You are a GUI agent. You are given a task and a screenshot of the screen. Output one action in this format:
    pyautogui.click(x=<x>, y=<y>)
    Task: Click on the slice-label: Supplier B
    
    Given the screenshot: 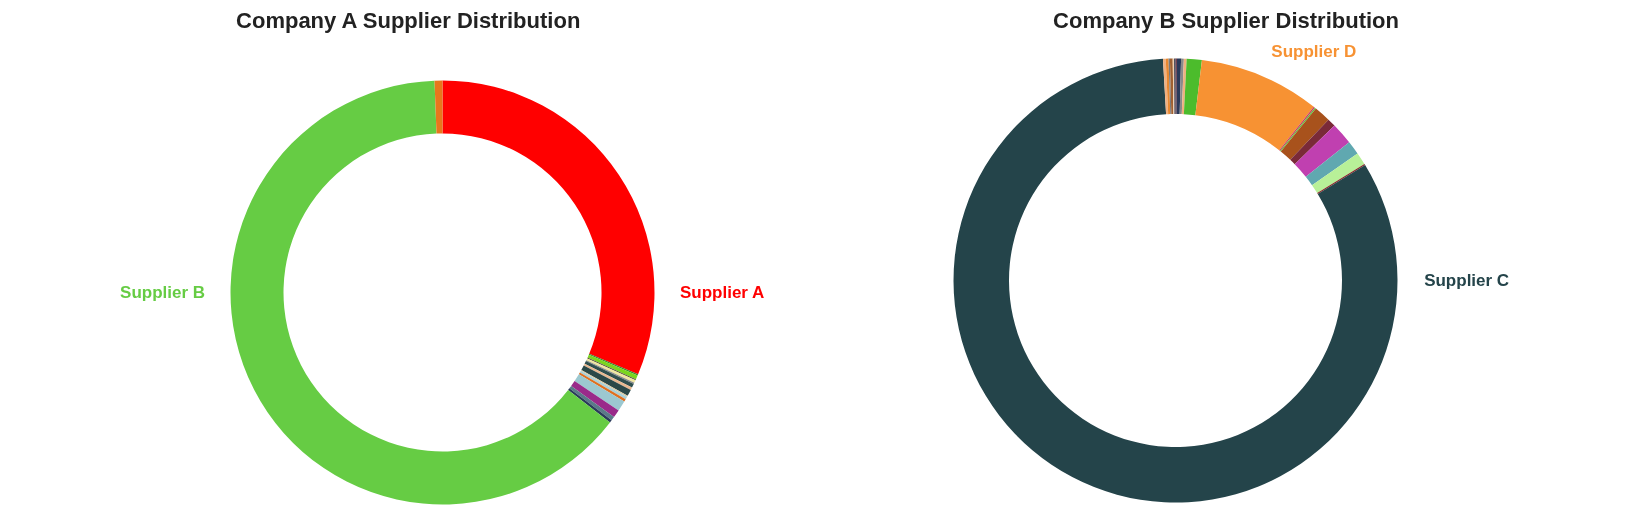 What is the action you would take?
    pyautogui.click(x=163, y=292)
    